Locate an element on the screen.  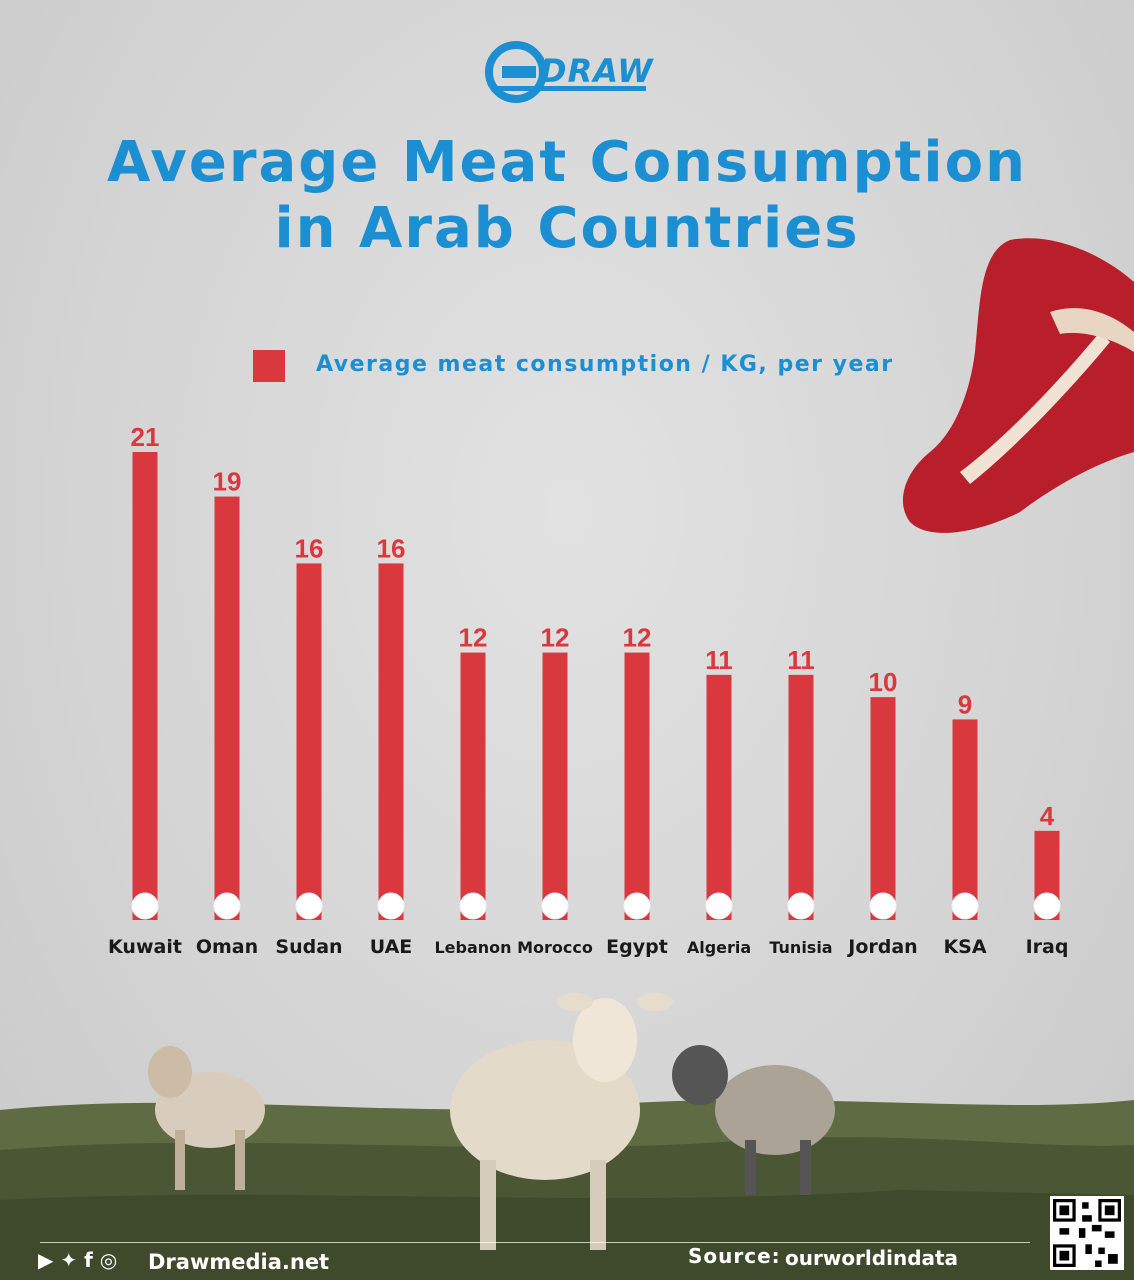
flag-icon-jordan is located at coordinates (883, 906).